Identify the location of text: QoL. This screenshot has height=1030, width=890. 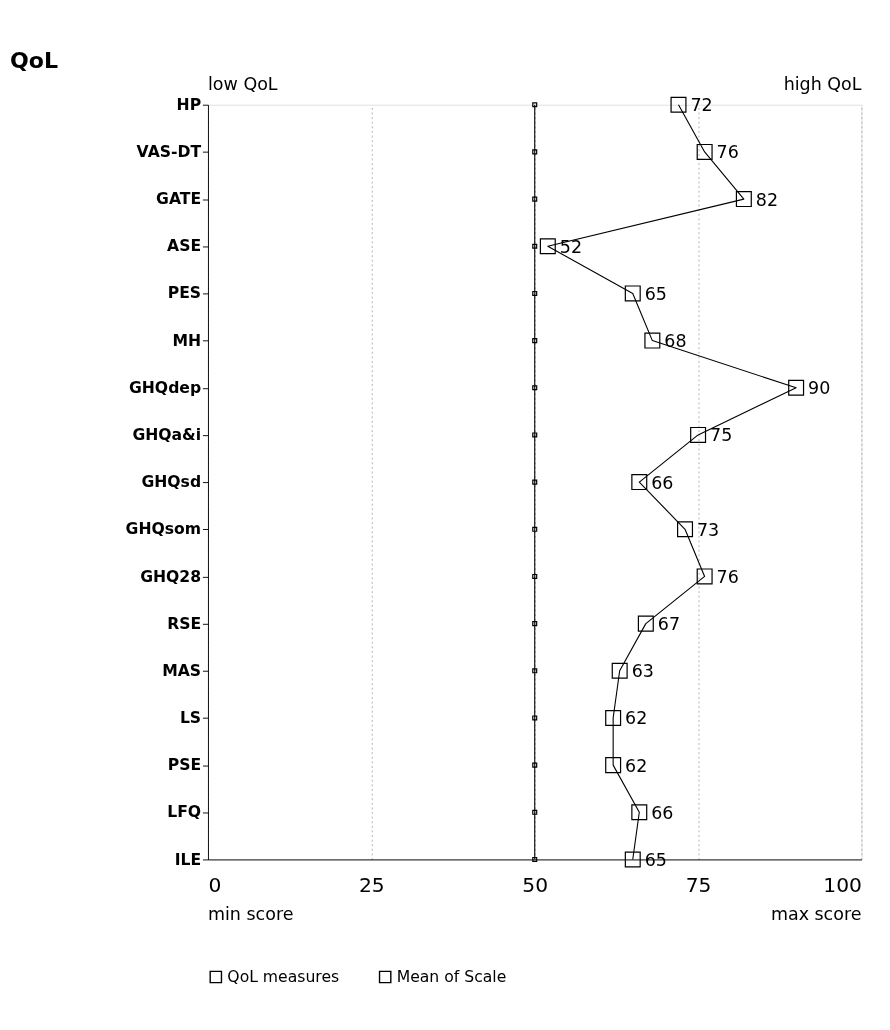
(34, 60).